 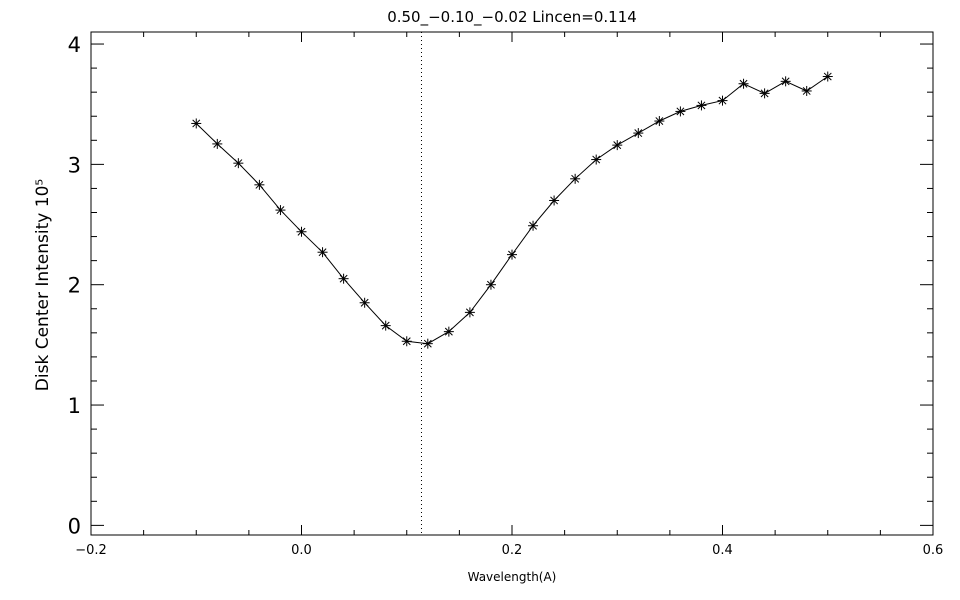 What do you see at coordinates (512, 577) in the screenshot?
I see `x-axis-label: Wavelength(A)` at bounding box center [512, 577].